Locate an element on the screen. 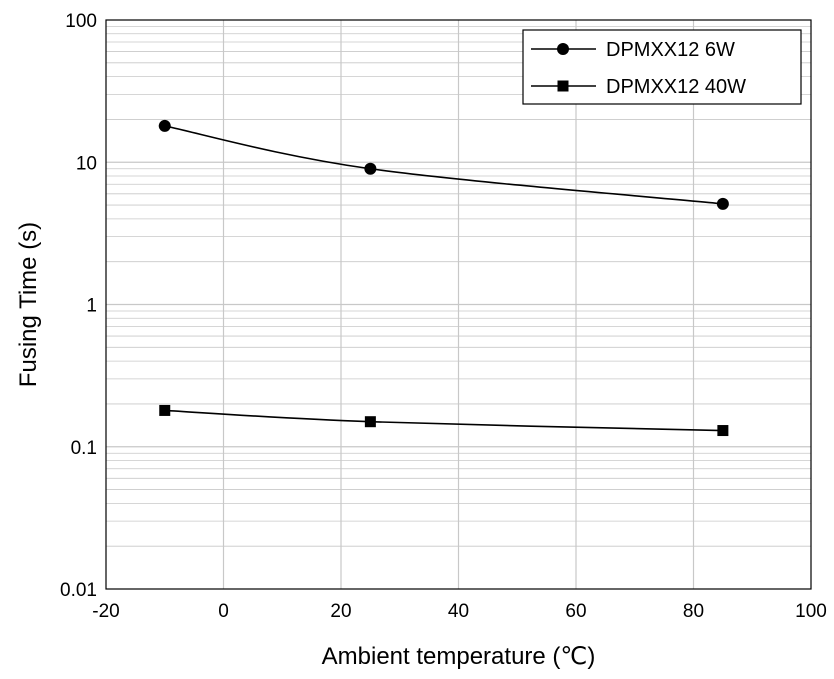 Image resolution: width=834 pixels, height=679 pixels. y-tick-label: 0.1 is located at coordinates (84, 448).